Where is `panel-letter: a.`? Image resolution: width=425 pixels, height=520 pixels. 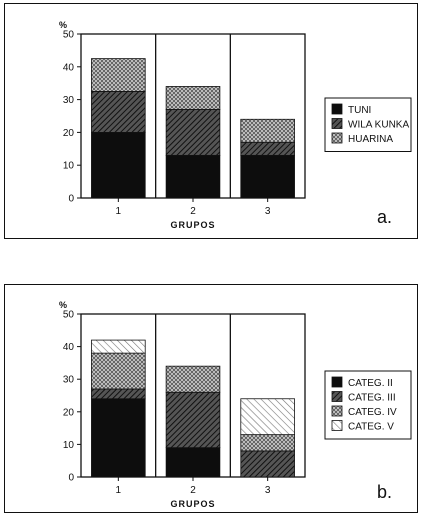 panel-letter: a. is located at coordinates (384, 217).